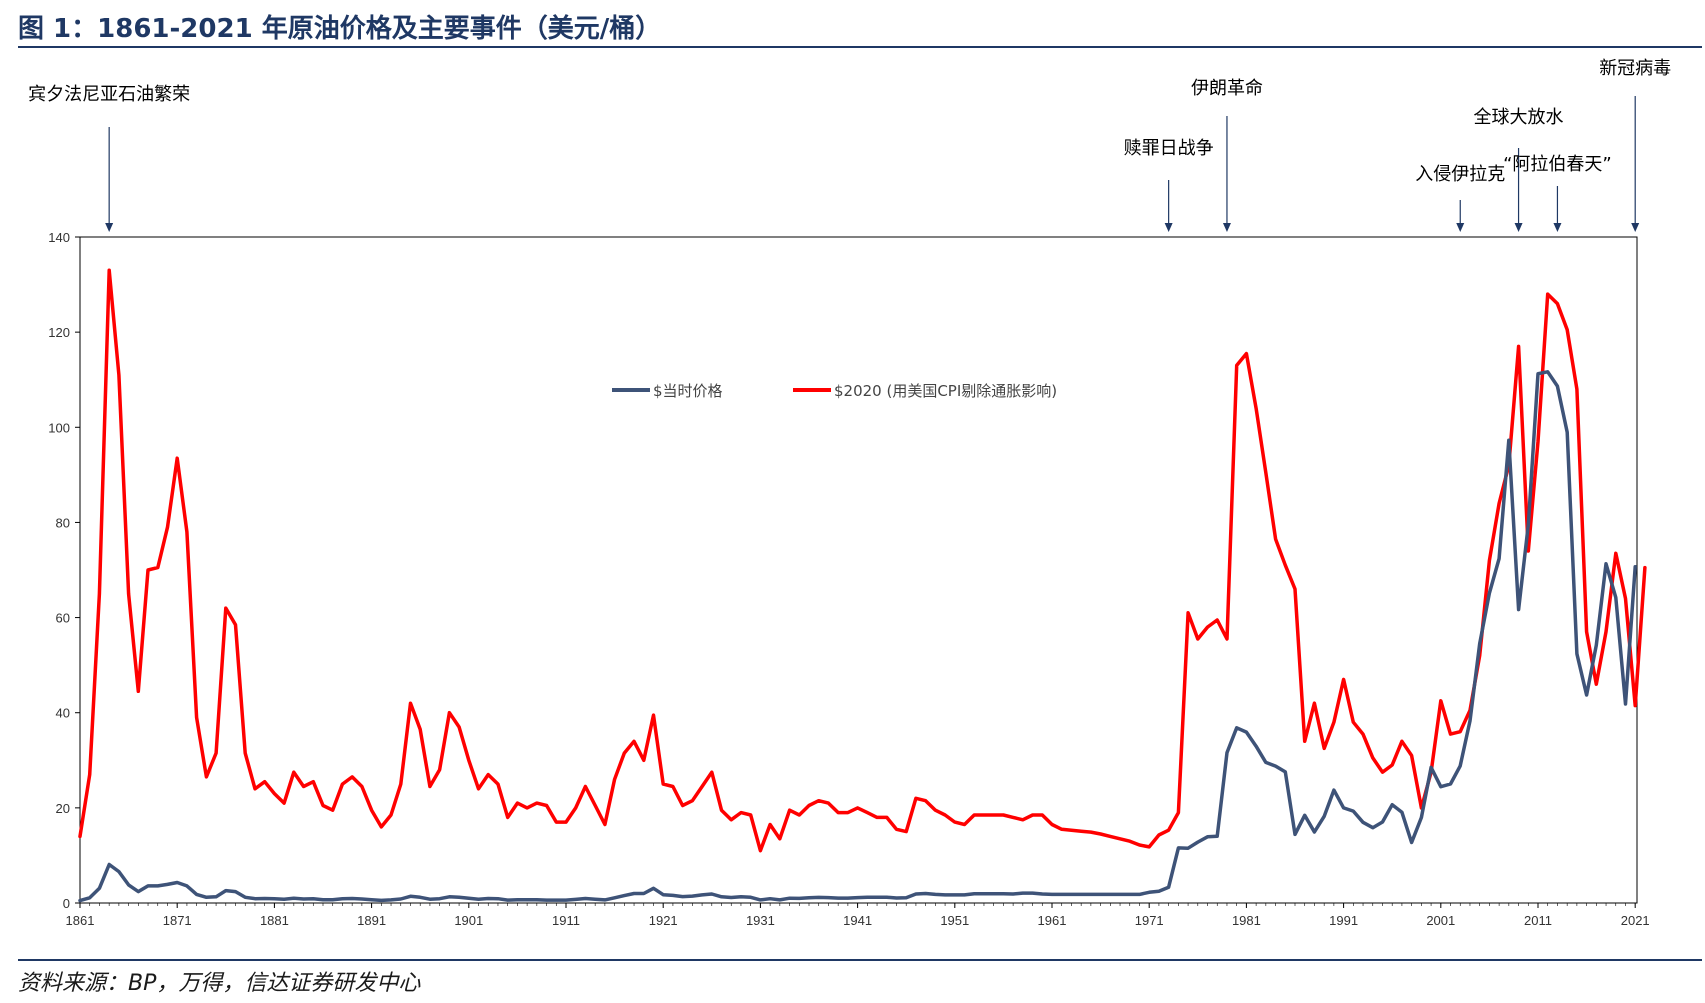 The image size is (1705, 1003). What do you see at coordinates (1440, 920) in the screenshot?
I see `x-tick-label: 2001` at bounding box center [1440, 920].